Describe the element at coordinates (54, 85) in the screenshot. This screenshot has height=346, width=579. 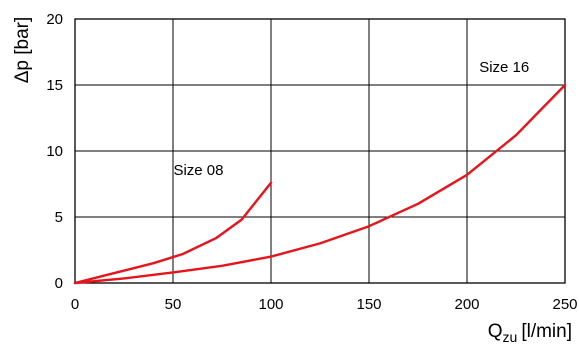
I see `y-tick-label-15: 15` at that location.